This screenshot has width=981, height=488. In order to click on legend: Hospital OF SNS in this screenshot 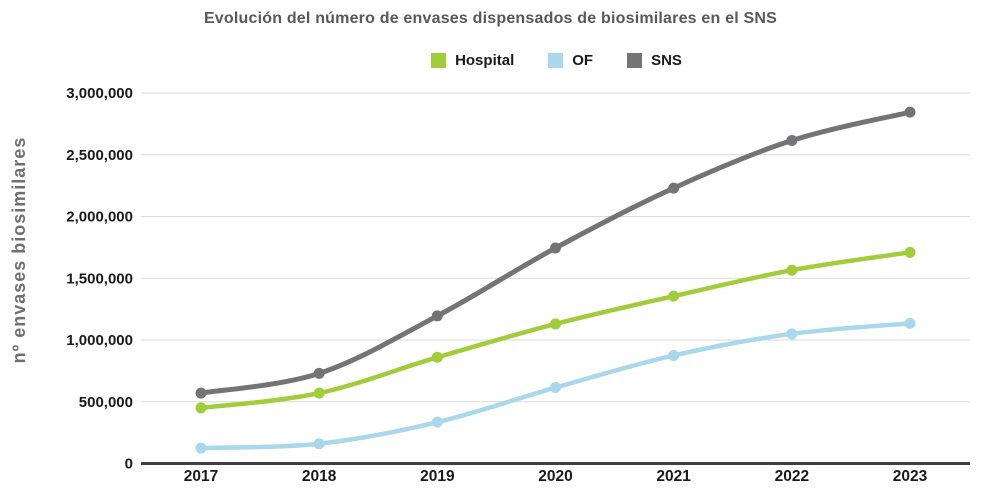, I will do `click(556, 60)`.